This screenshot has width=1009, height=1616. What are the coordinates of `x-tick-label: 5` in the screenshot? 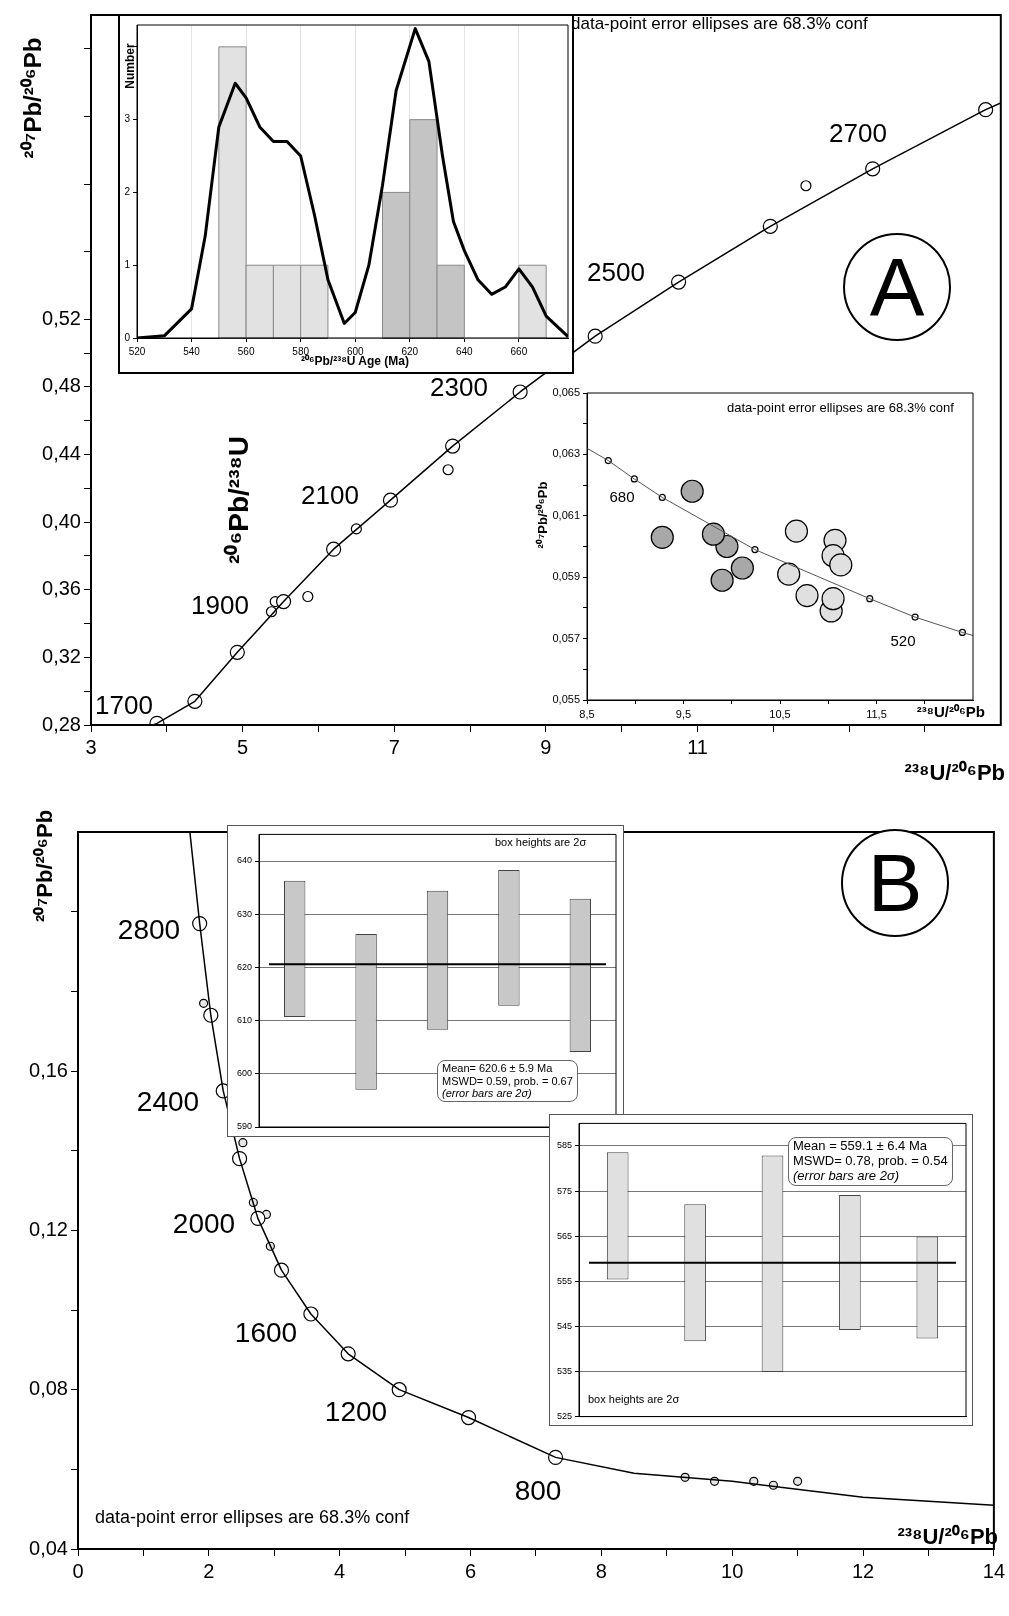 It's located at (243, 746).